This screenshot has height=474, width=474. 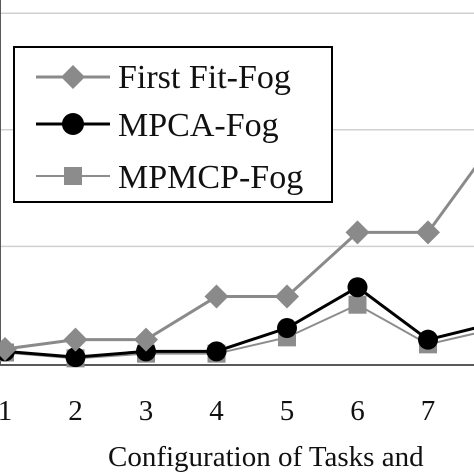 I want to click on legend-marker-square, so click(x=73, y=176).